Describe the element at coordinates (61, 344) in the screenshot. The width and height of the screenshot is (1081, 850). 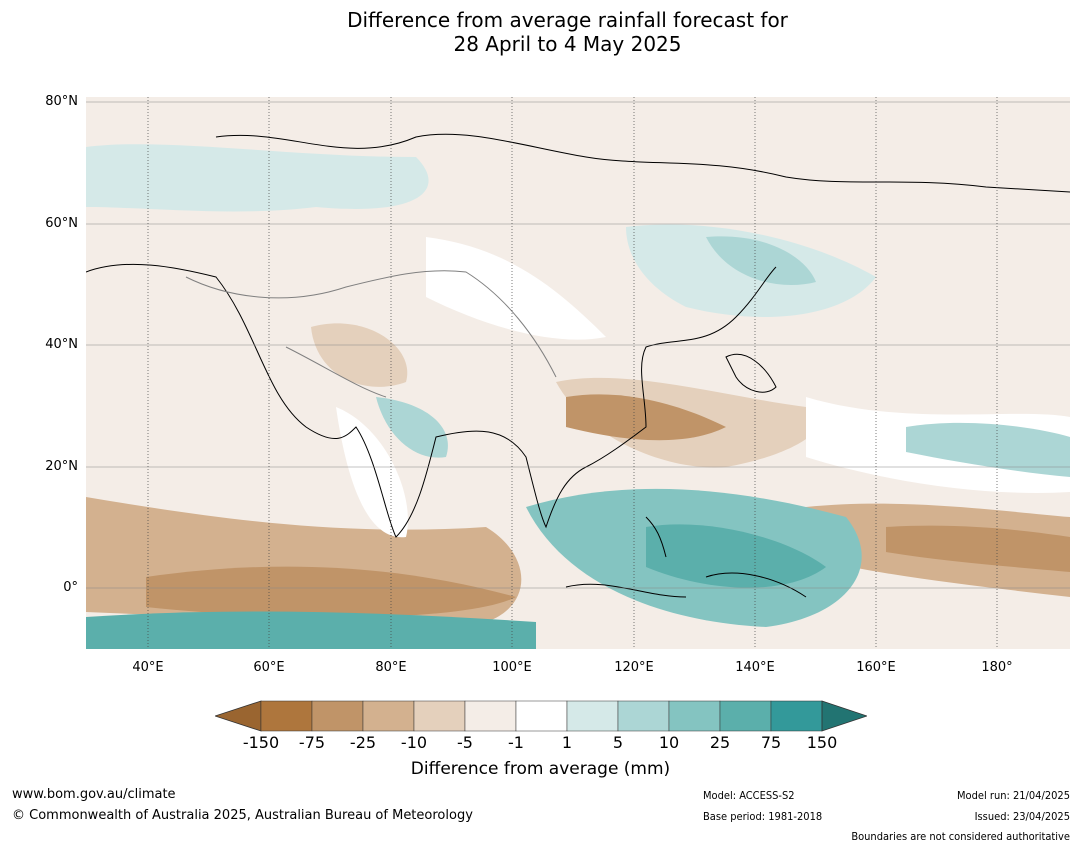
I see `lat-label-40n: 40°N` at that location.